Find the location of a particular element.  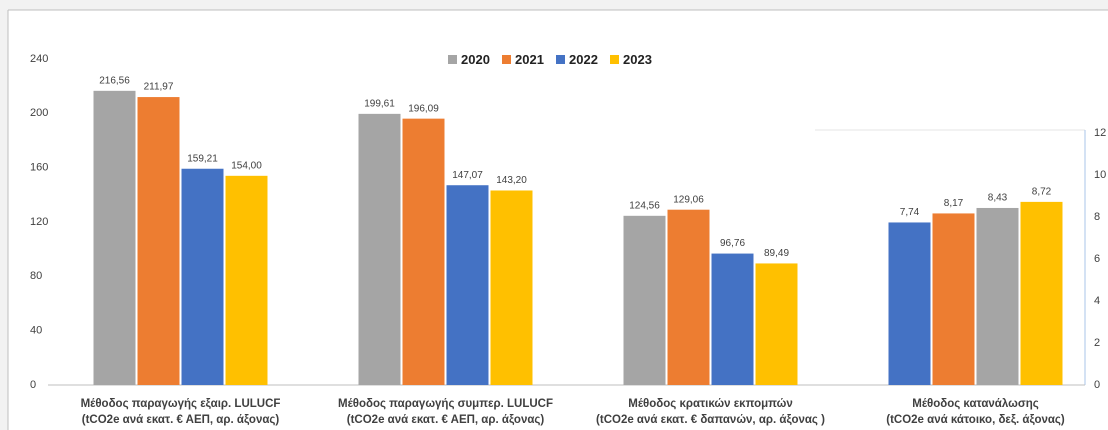

data-label: 154,00 is located at coordinates (246, 165).